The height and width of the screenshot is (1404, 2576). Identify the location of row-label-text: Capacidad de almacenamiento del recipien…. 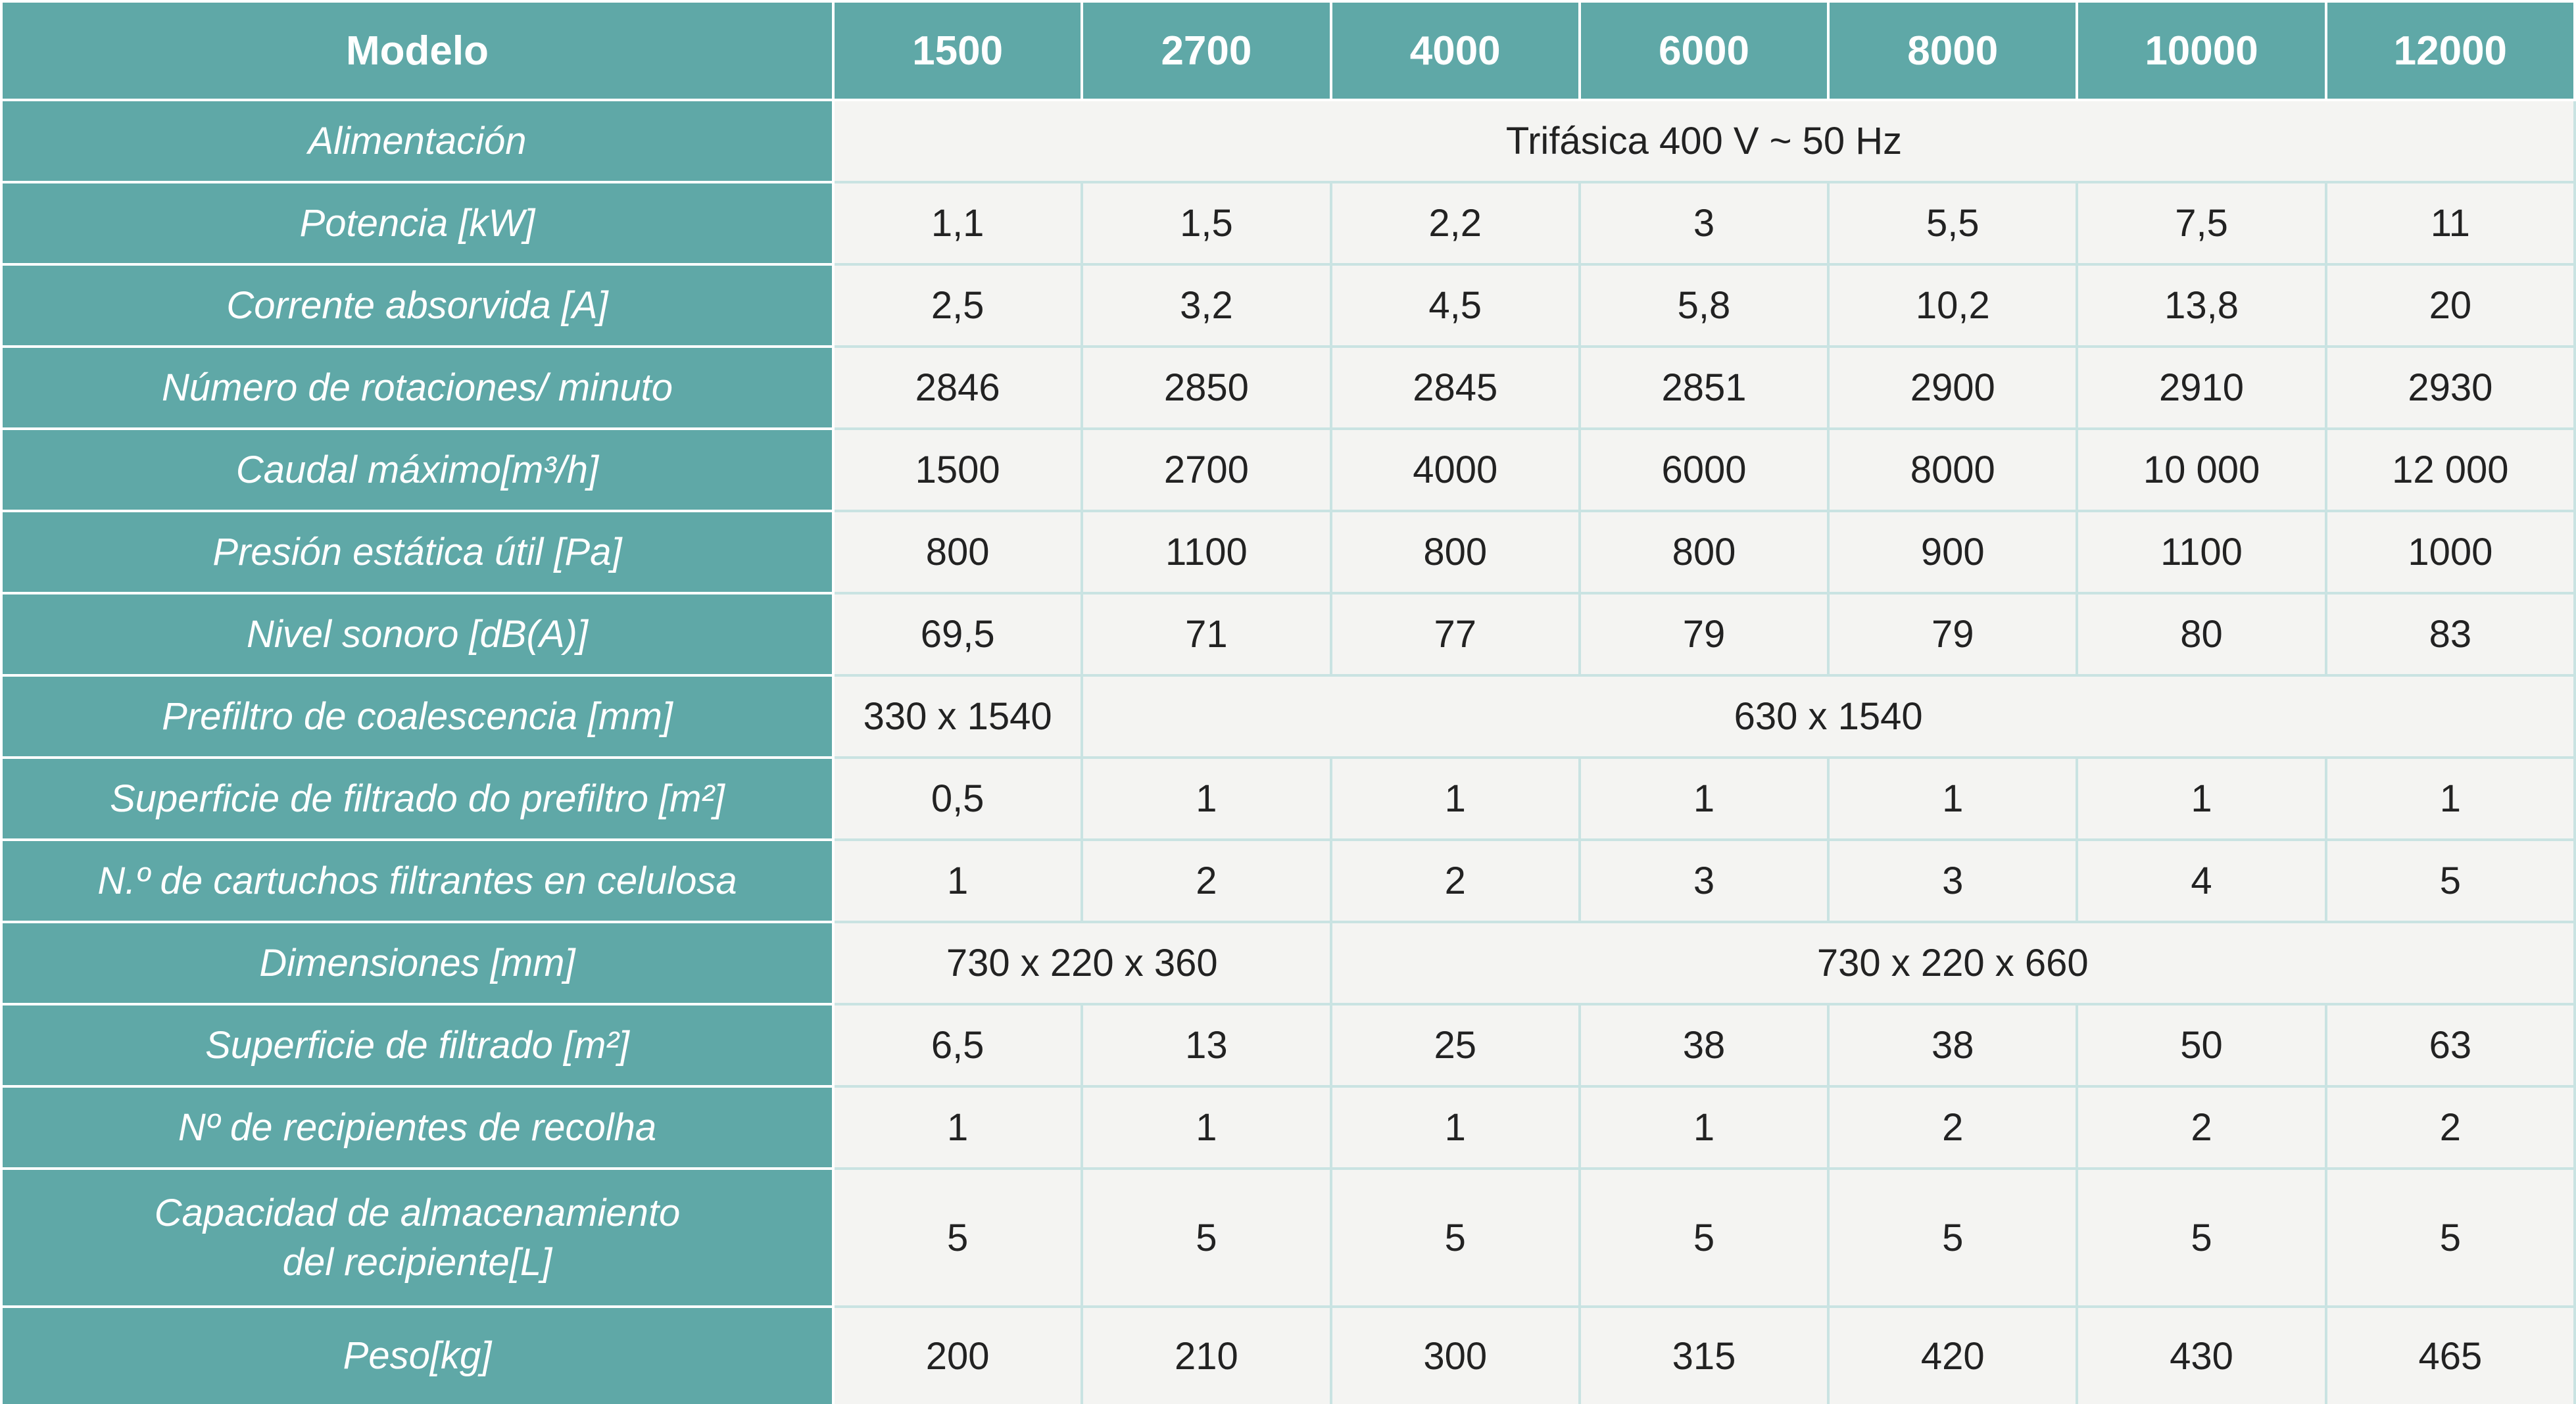
(417, 1237).